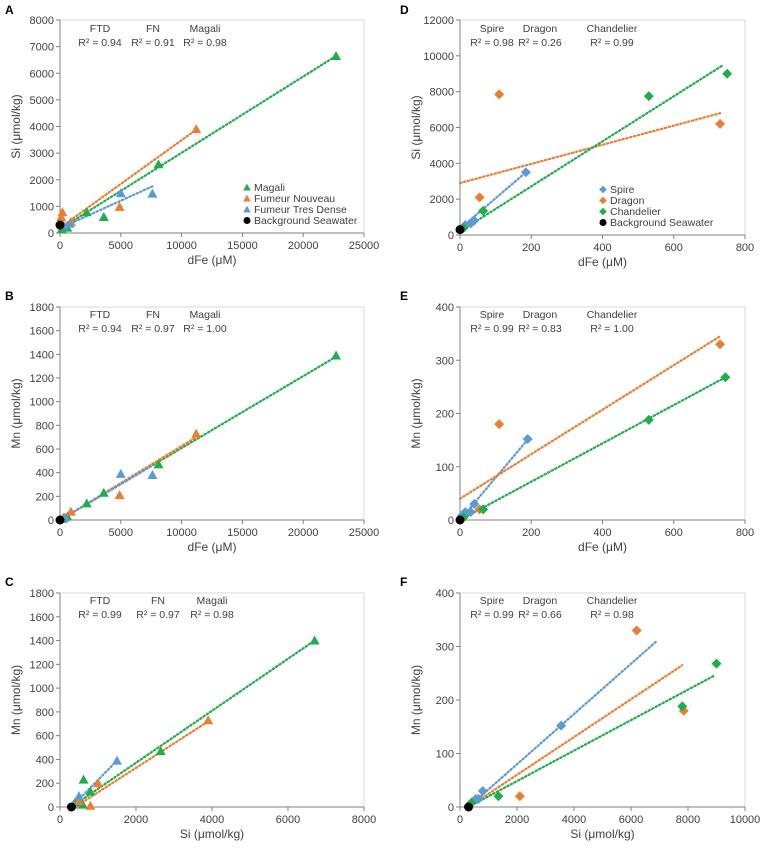 The image size is (767, 849). Describe the element at coordinates (42, 48) in the screenshot. I see `y-tick-label: 7000` at that location.